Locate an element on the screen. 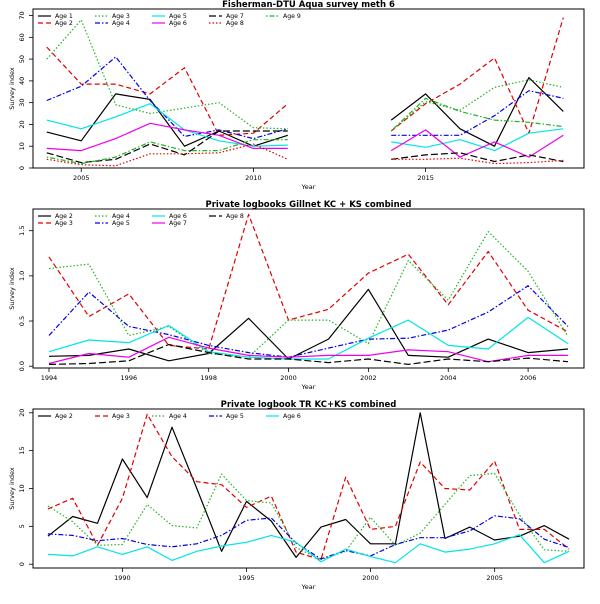  chart-title: Private logbook TR KC+KS combined is located at coordinates (309, 405).